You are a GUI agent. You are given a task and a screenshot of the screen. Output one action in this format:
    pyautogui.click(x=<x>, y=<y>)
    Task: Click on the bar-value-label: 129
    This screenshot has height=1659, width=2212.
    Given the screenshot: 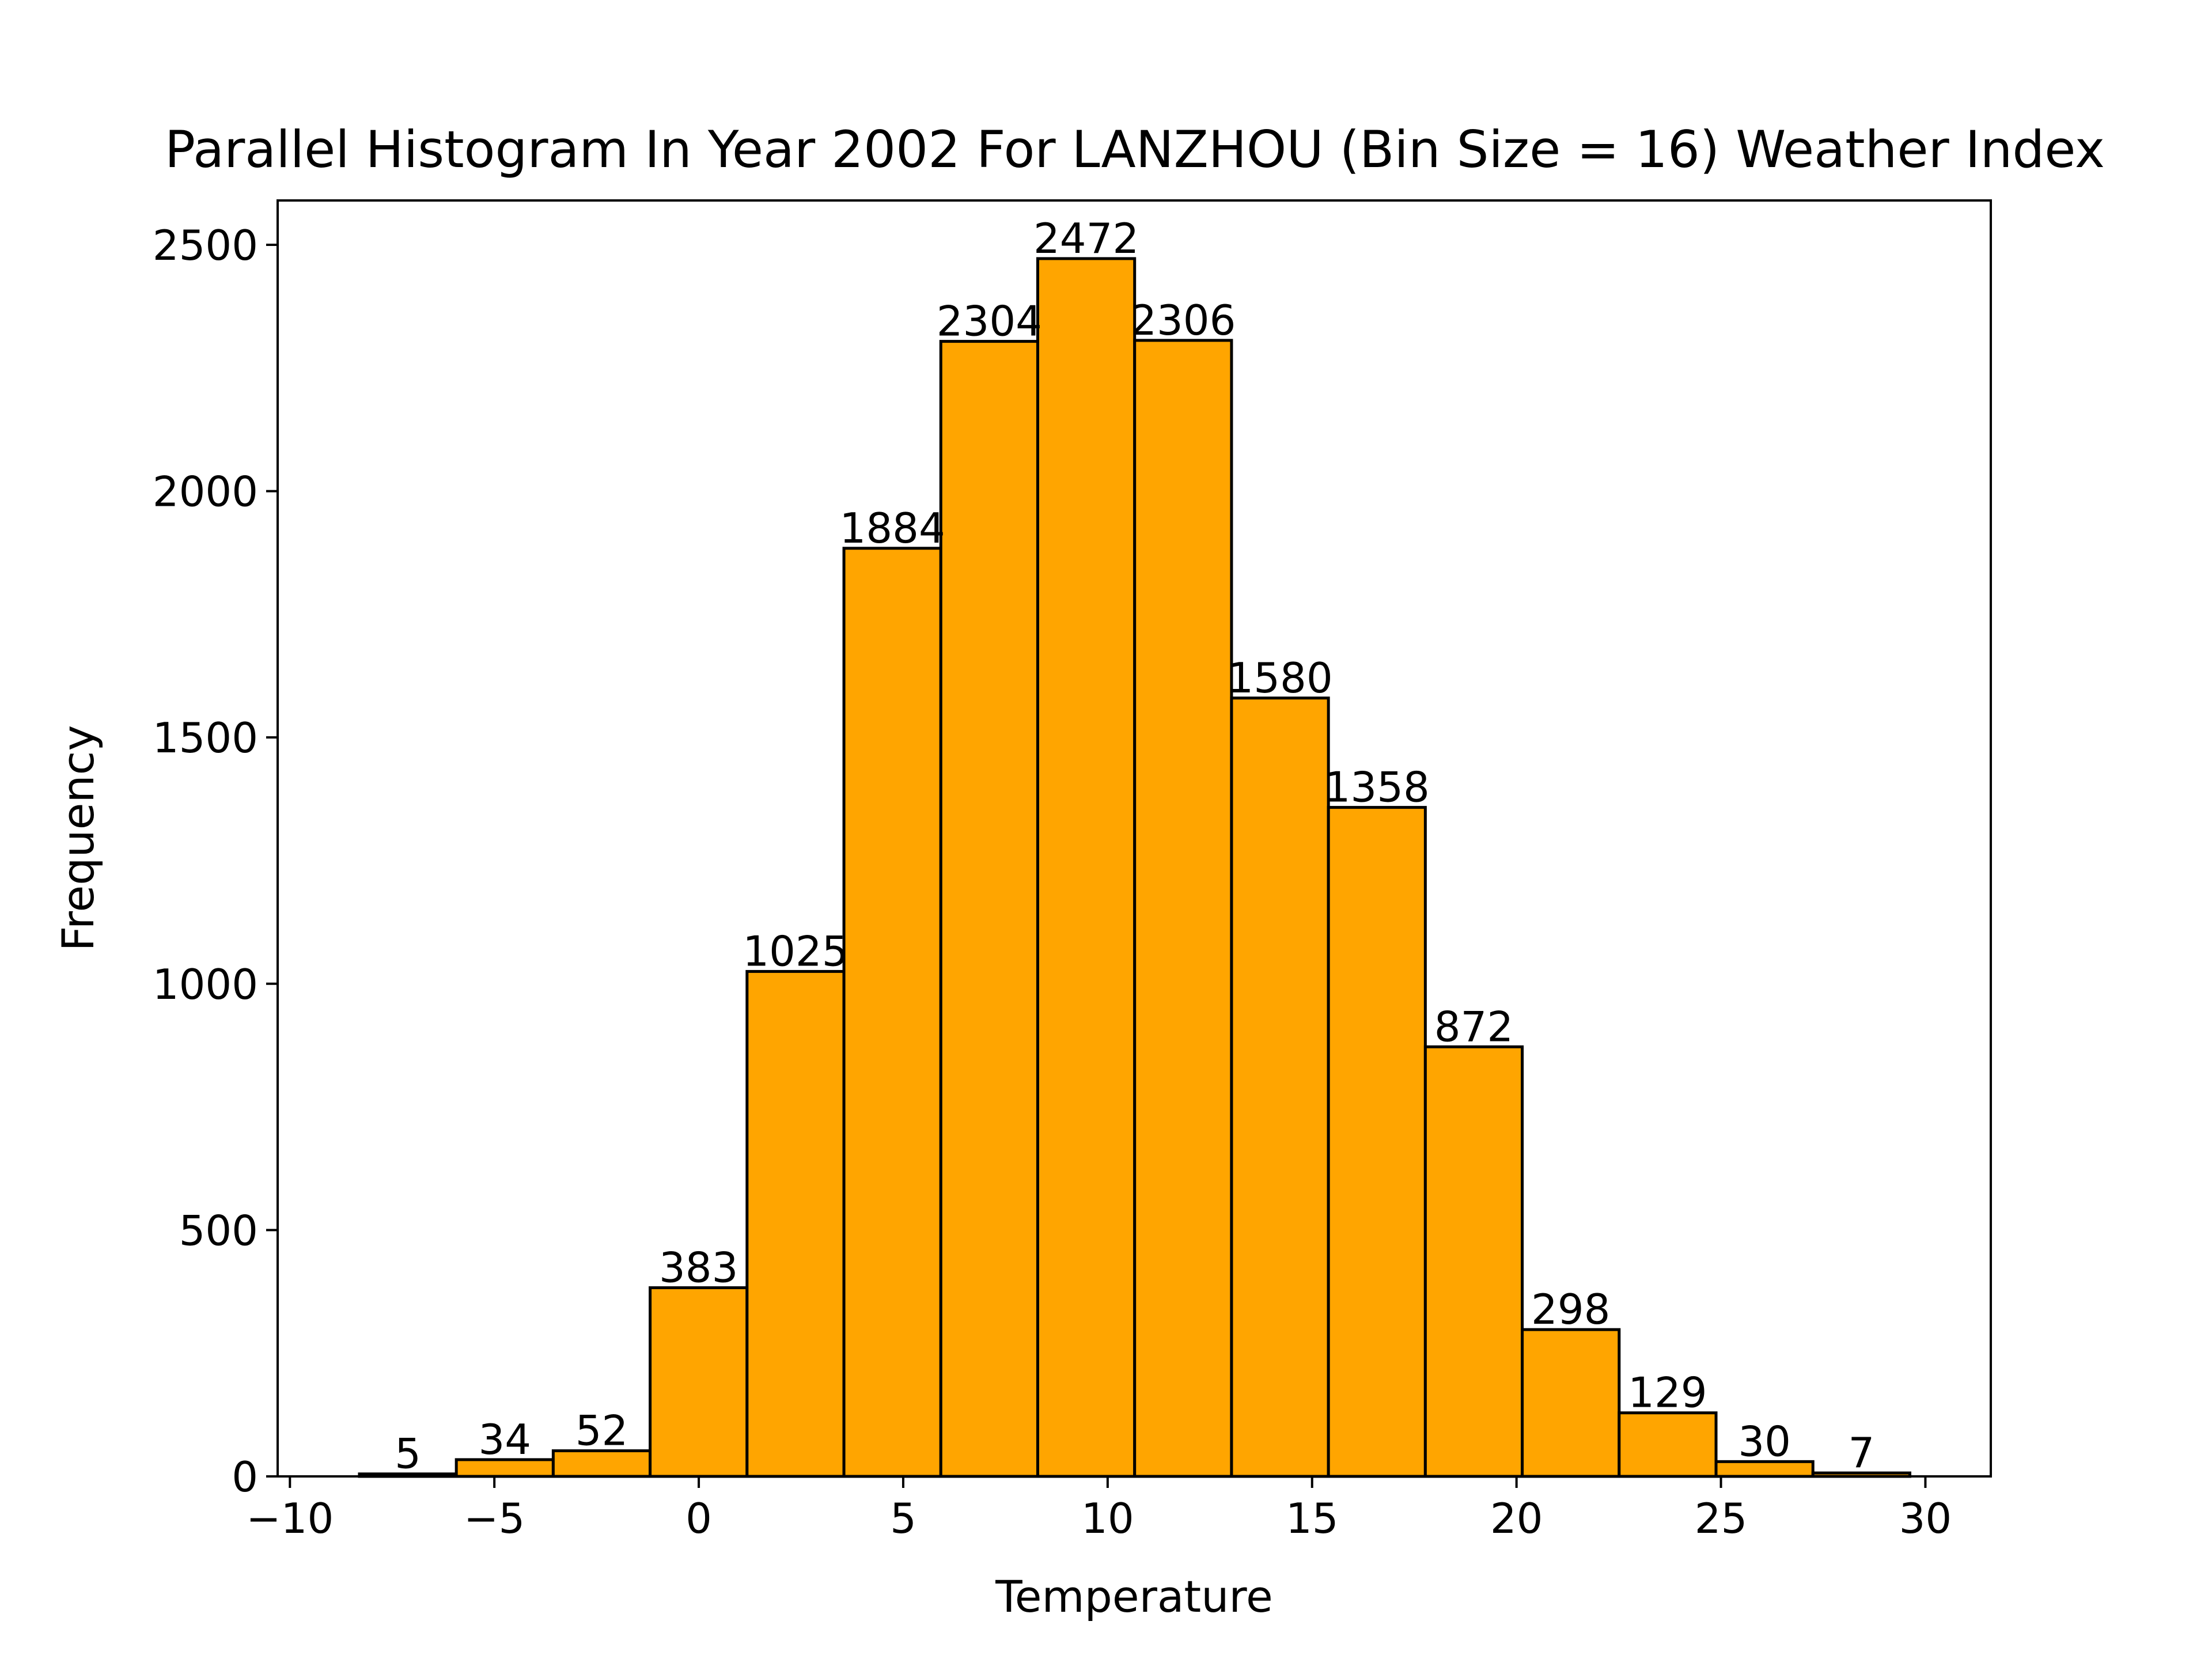 What is the action you would take?
    pyautogui.click(x=1667, y=1393)
    